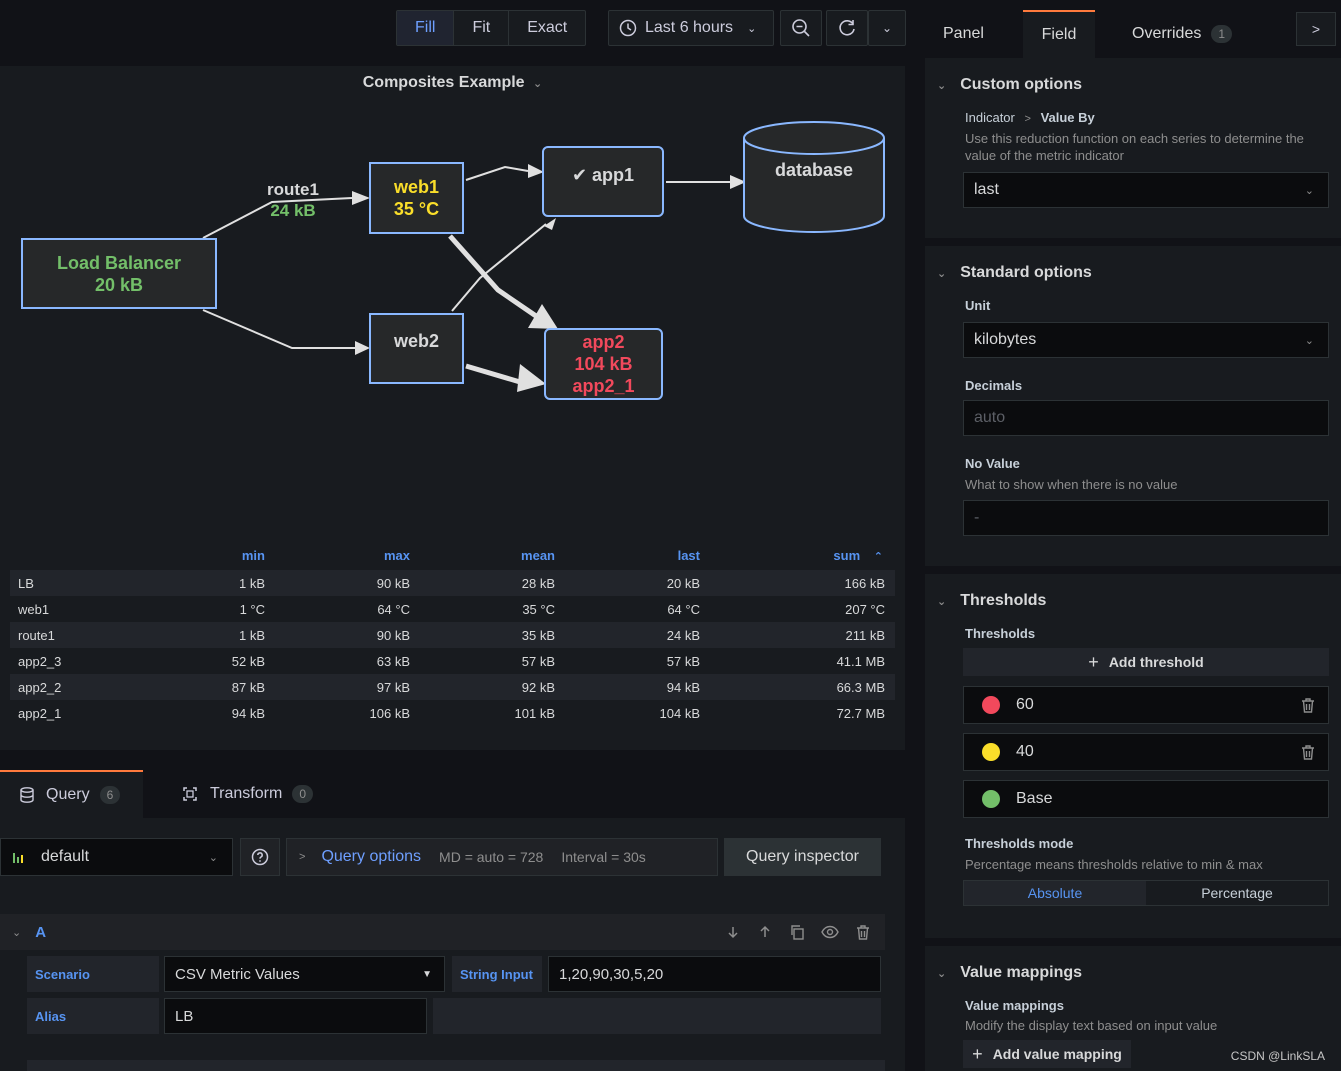  Describe the element at coordinates (396, 555) in the screenshot. I see `col-max-header: max` at that location.